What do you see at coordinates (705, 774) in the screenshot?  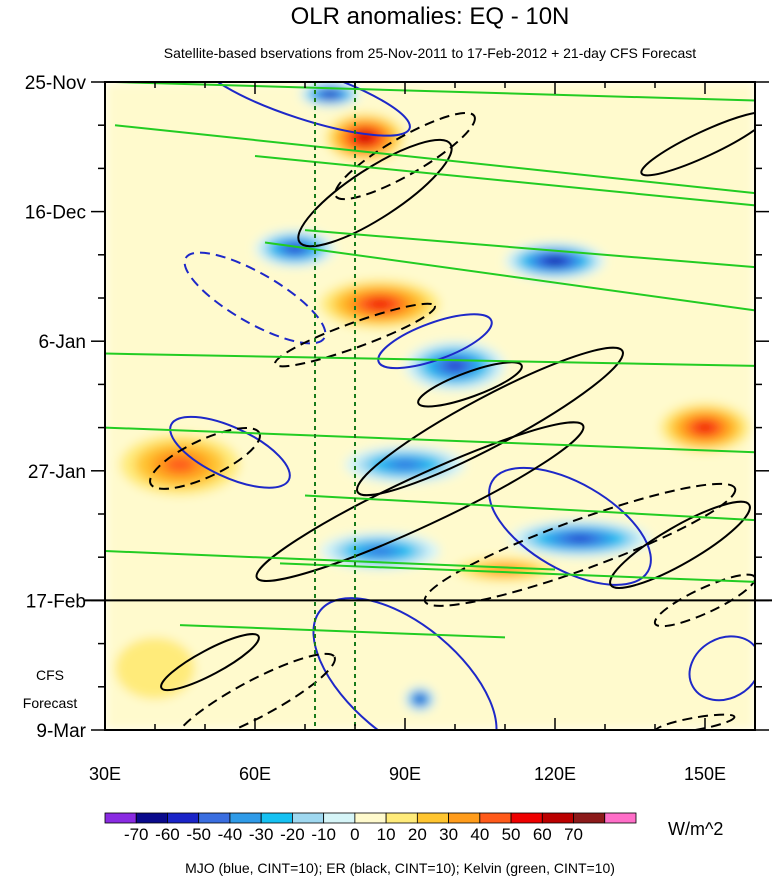 I see `x-tick-label: 150E` at bounding box center [705, 774].